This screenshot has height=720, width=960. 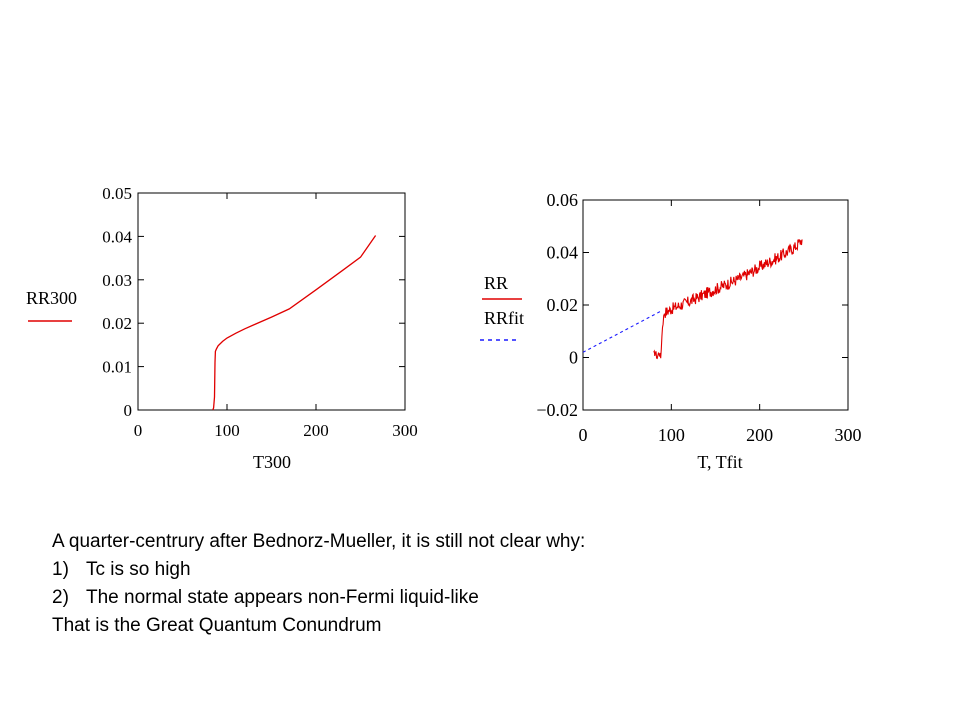 What do you see at coordinates (217, 625) in the screenshot?
I see `caption-closing: That is the Great Quantum Conundrum` at bounding box center [217, 625].